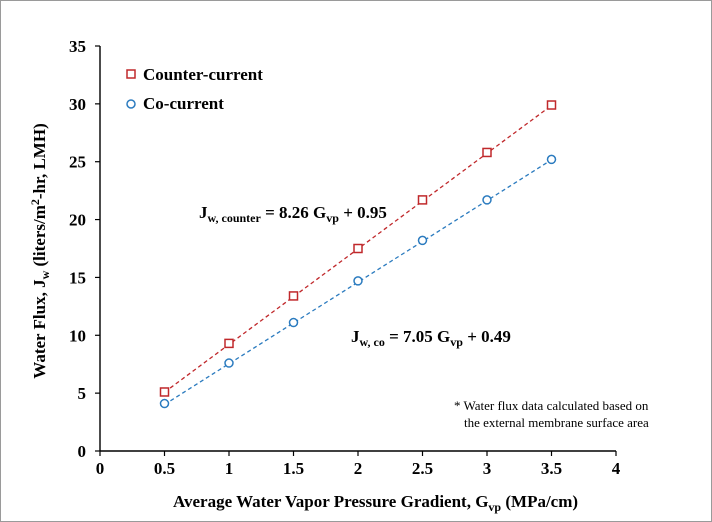 This screenshot has height=522, width=712. I want to click on legend-label-co-current: Co-current, so click(183, 103).